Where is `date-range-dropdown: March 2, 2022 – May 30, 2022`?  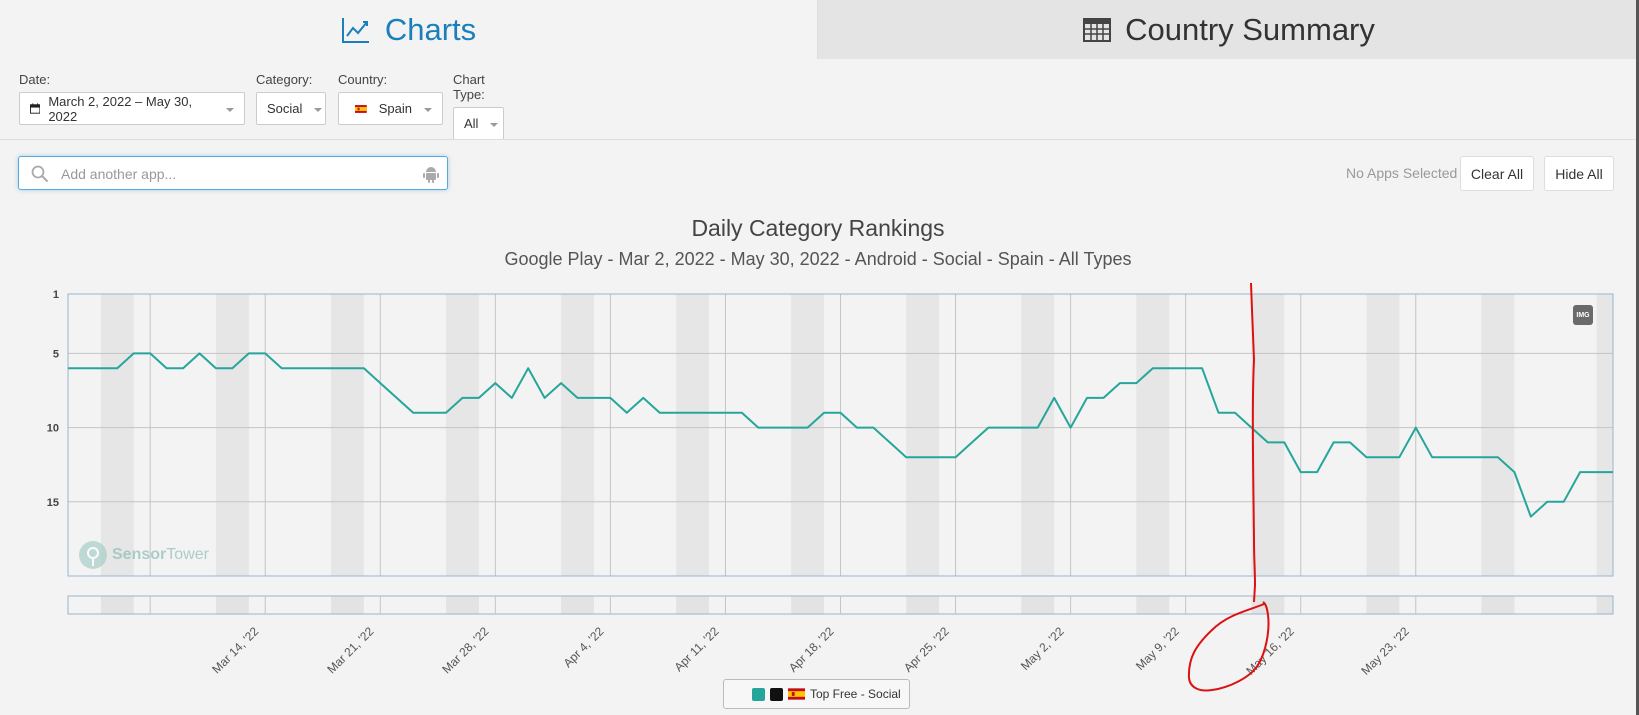 date-range-dropdown: March 2, 2022 – May 30, 2022 is located at coordinates (132, 108).